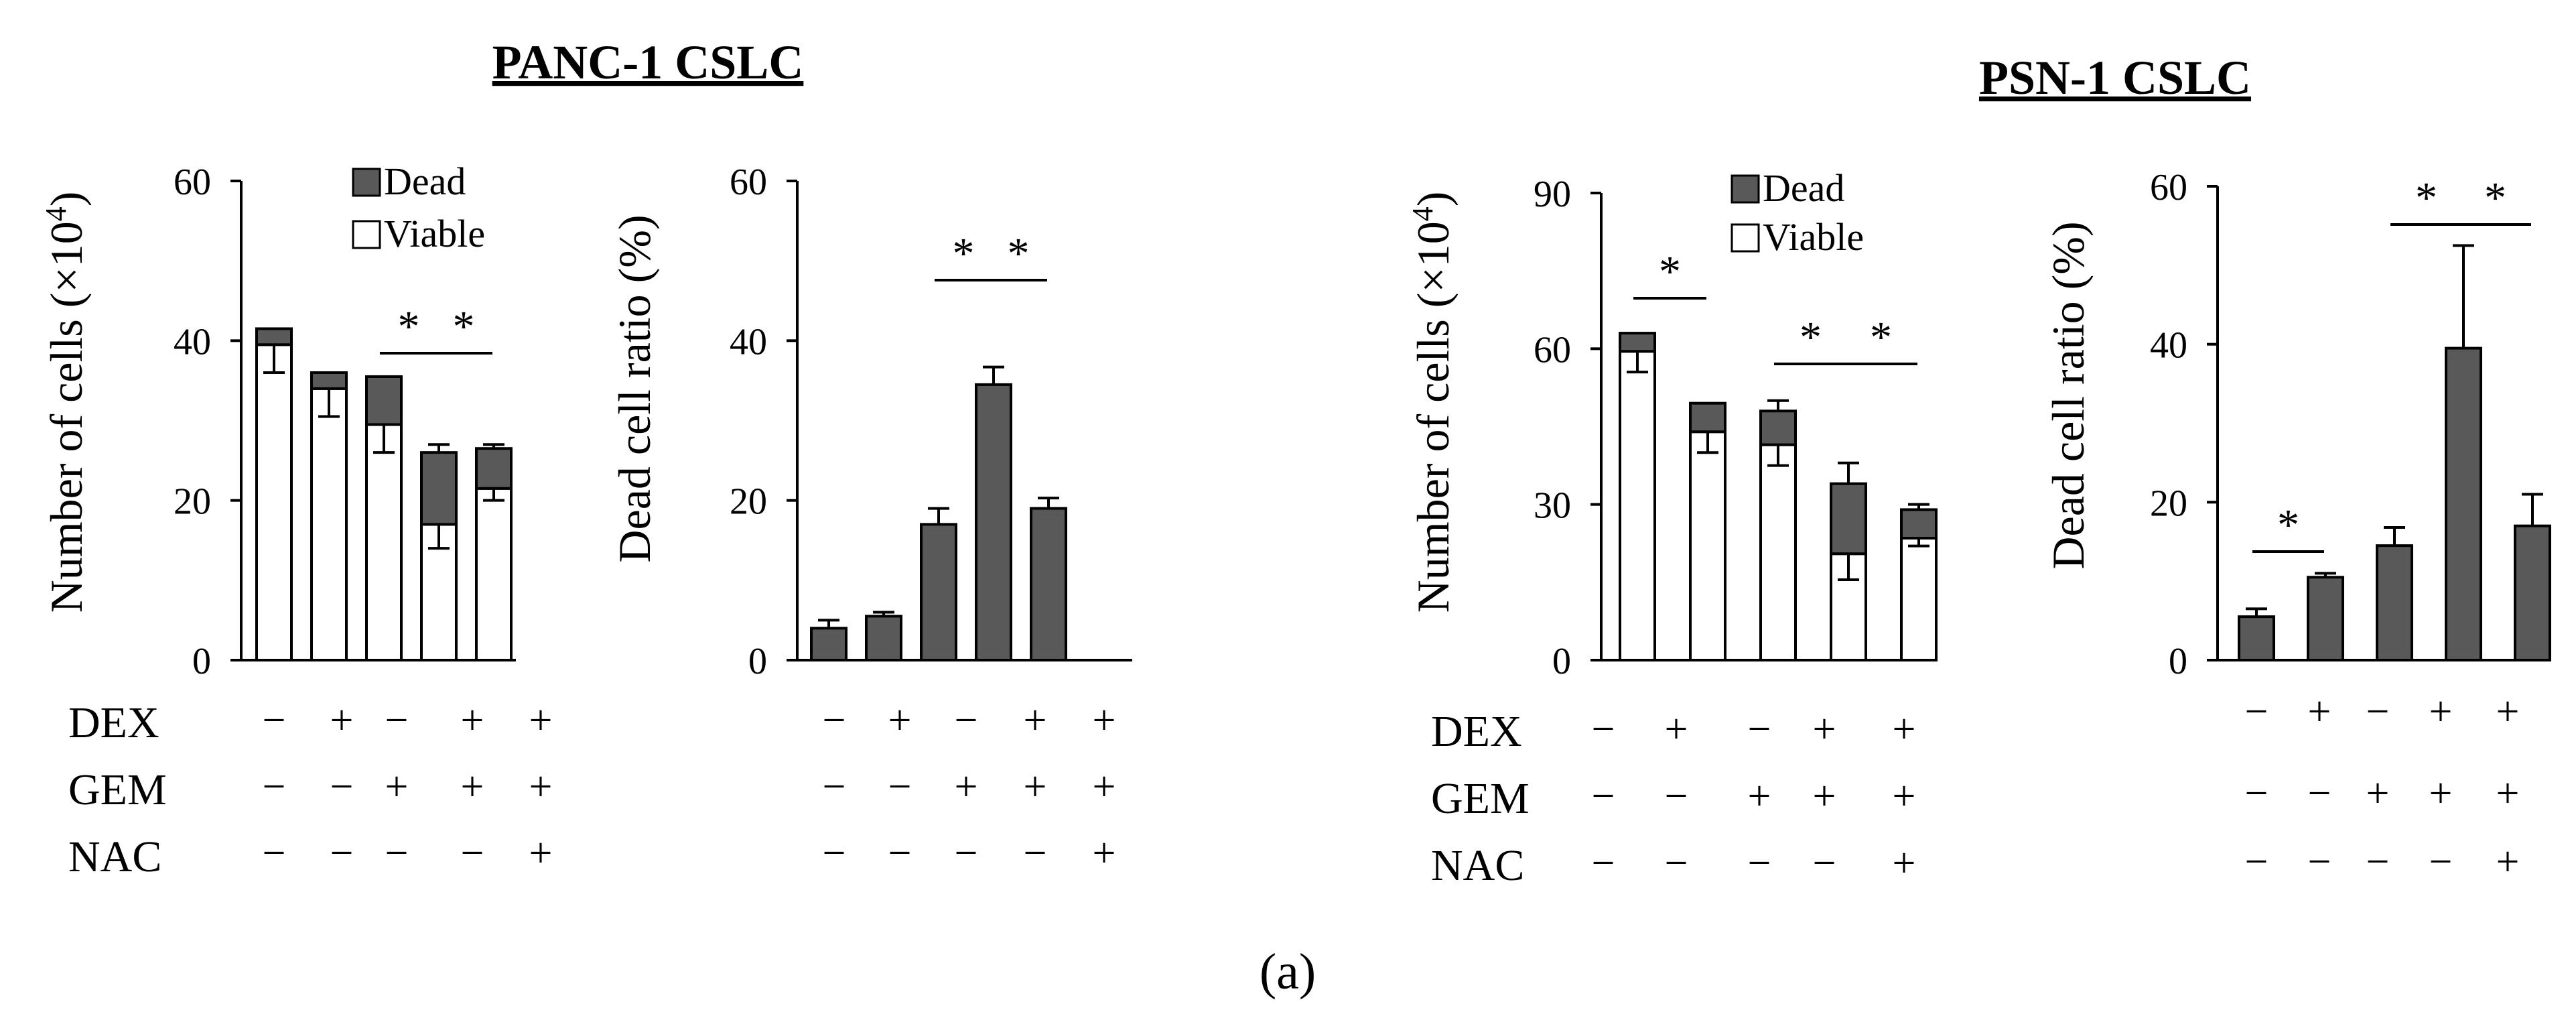 The image size is (2576, 1012). Describe the element at coordinates (117, 790) in the screenshot. I see `condition-label-gem-panc1: GEM` at that location.